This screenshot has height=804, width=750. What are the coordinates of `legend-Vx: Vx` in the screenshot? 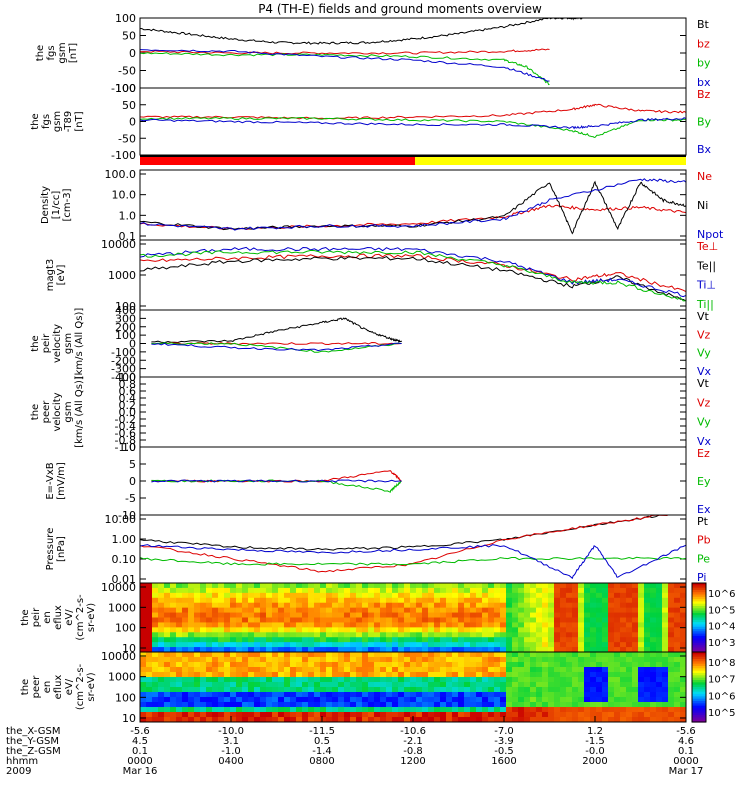 It's located at (704, 441).